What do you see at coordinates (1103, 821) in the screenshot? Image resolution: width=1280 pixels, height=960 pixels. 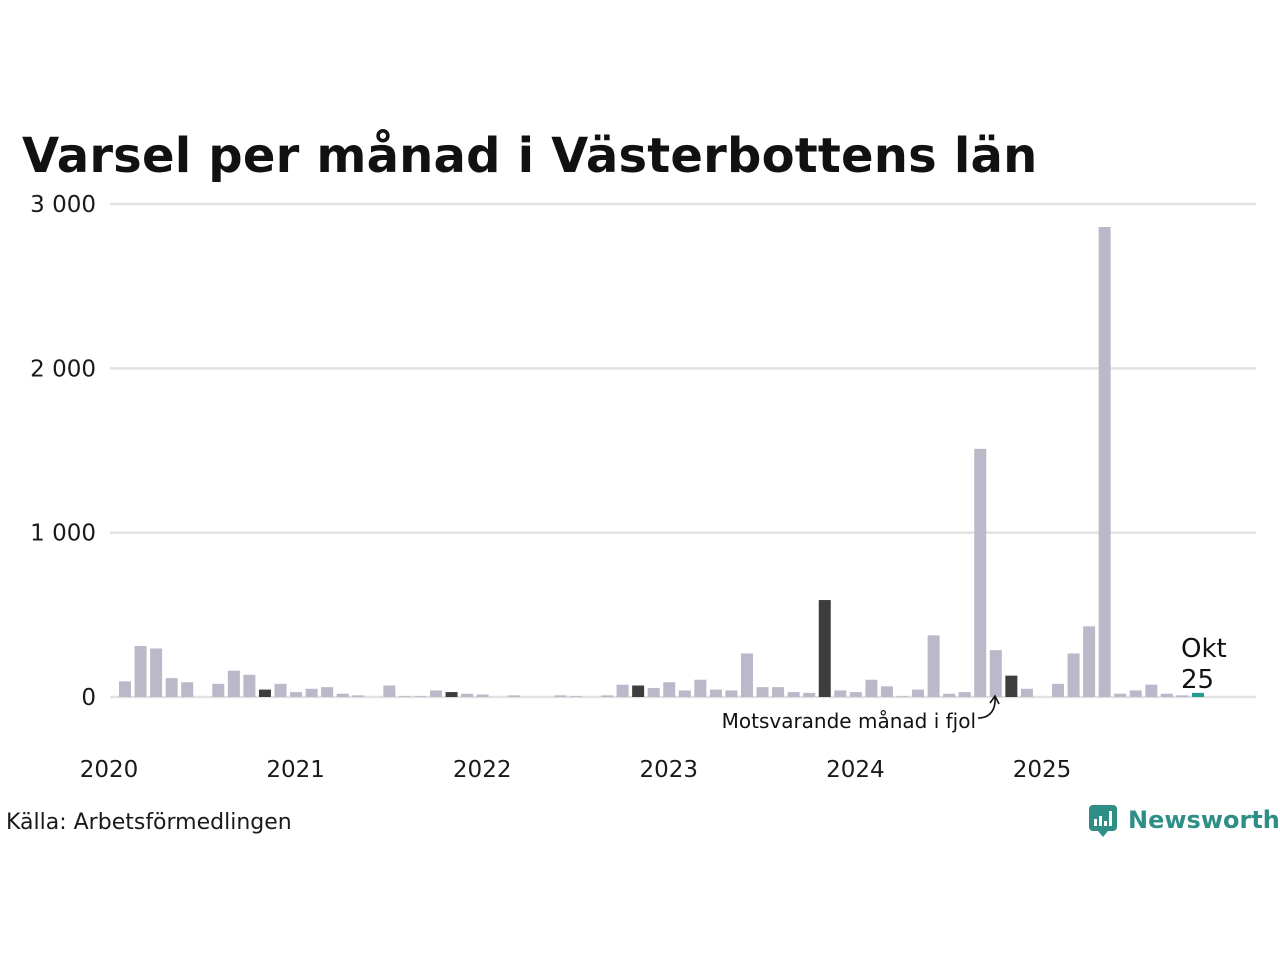 I see `newsworthy-icon` at bounding box center [1103, 821].